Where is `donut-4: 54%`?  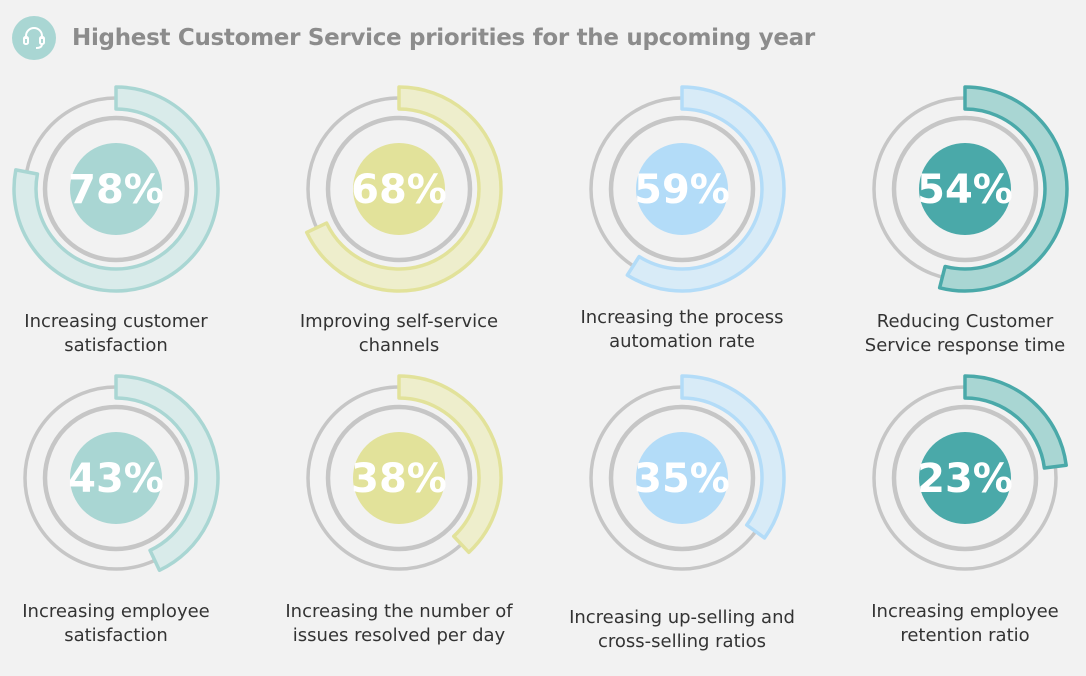 donut-4: 54% is located at coordinates (970, 189).